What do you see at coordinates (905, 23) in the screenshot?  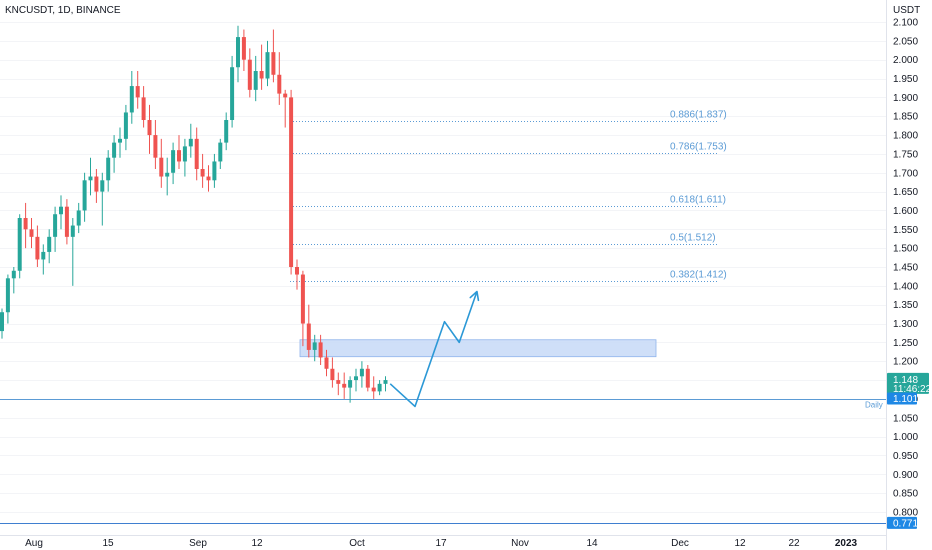 I see `y-tick-label: 2.100` at bounding box center [905, 23].